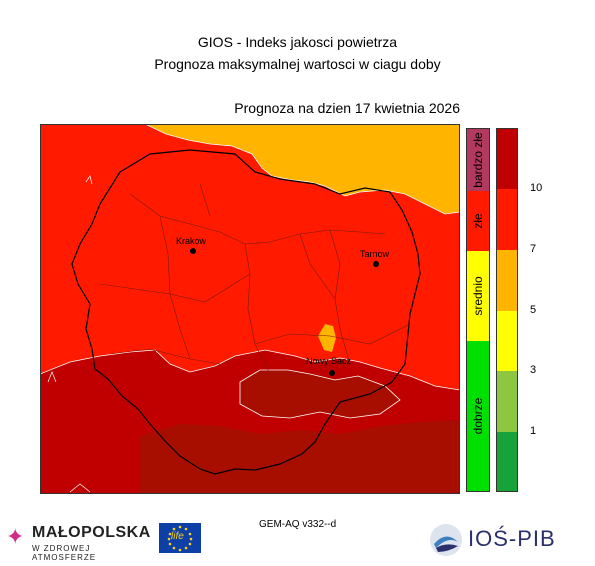  What do you see at coordinates (347, 108) in the screenshot?
I see `forecast-date: Prognoza na dzien 17 kwietnia 2026` at bounding box center [347, 108].